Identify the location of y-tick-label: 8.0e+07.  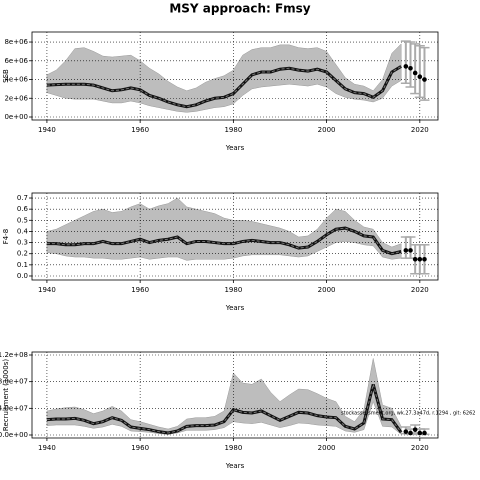
(14, 382).